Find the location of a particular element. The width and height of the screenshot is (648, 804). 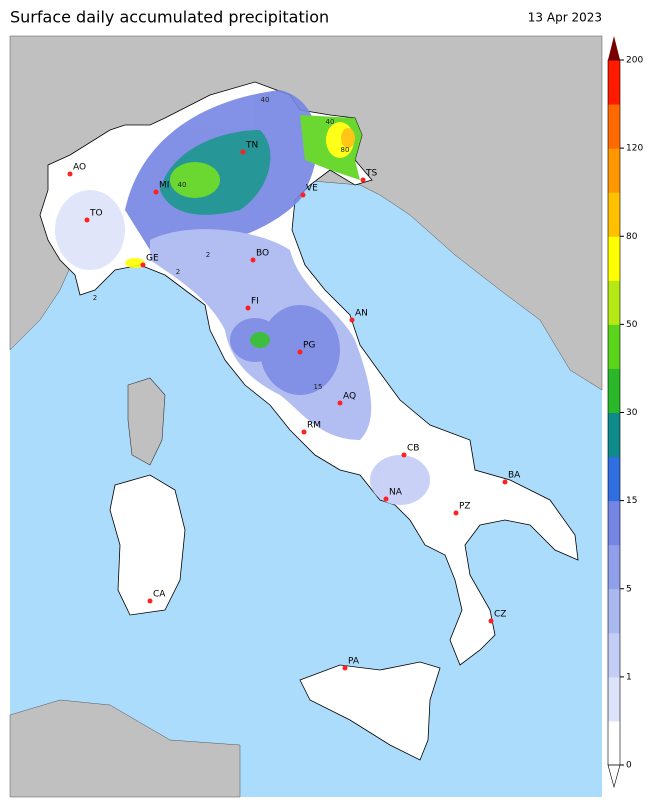

city-label: MI is located at coordinates (164, 186).